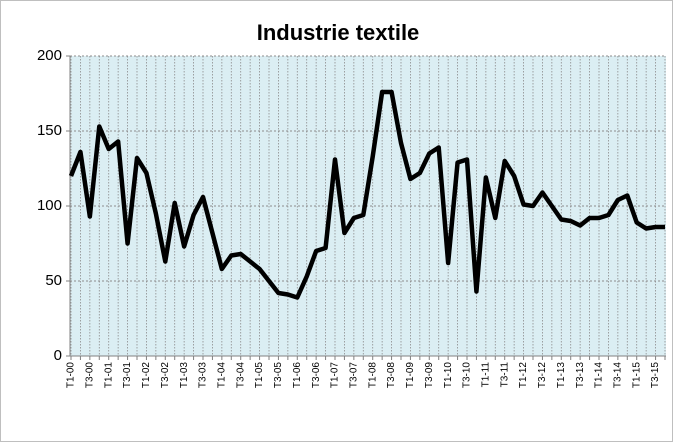 The image size is (673, 442). What do you see at coordinates (599, 375) in the screenshot?
I see `x-tick-label: T1-14` at bounding box center [599, 375].